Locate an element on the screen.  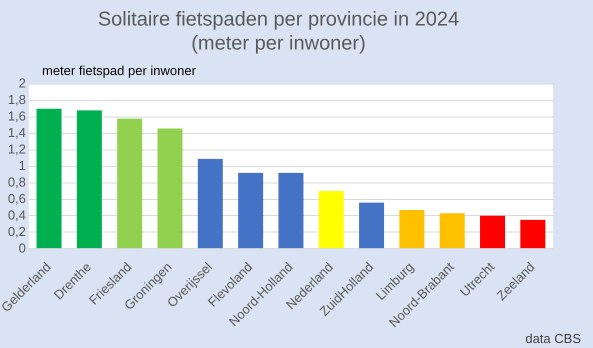
text: data CBS is located at coordinates (553, 338).